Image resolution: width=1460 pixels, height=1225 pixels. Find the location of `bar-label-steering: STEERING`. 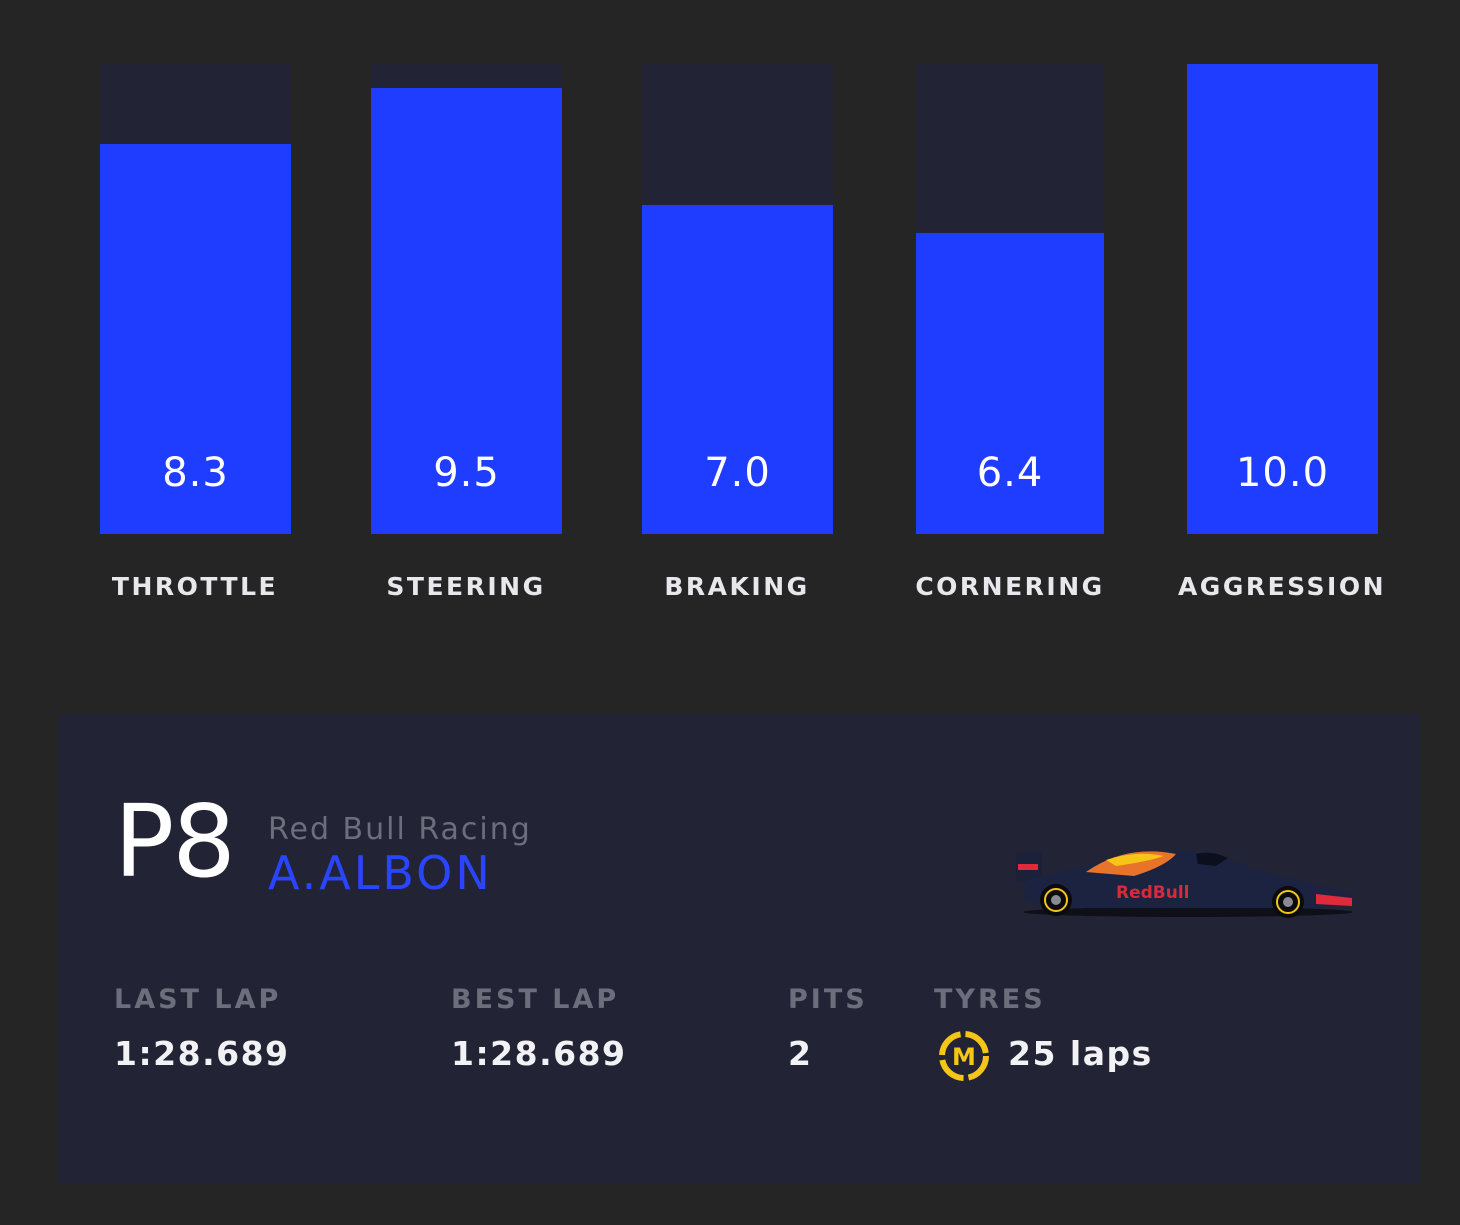

bar-label-steering: STEERING is located at coordinates (466, 586).